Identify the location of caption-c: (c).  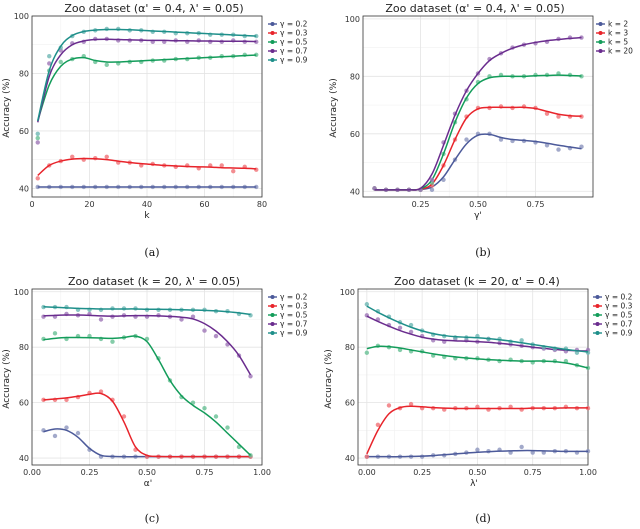
(152, 518).